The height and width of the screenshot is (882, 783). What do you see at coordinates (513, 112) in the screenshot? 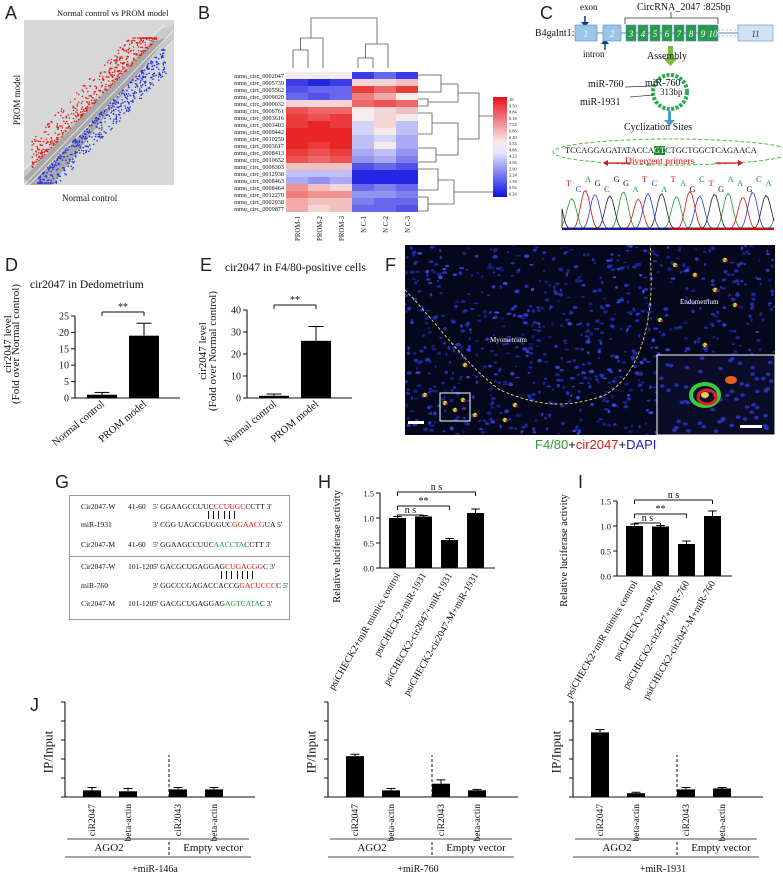
I see `scale-tick: 8.84` at bounding box center [513, 112].